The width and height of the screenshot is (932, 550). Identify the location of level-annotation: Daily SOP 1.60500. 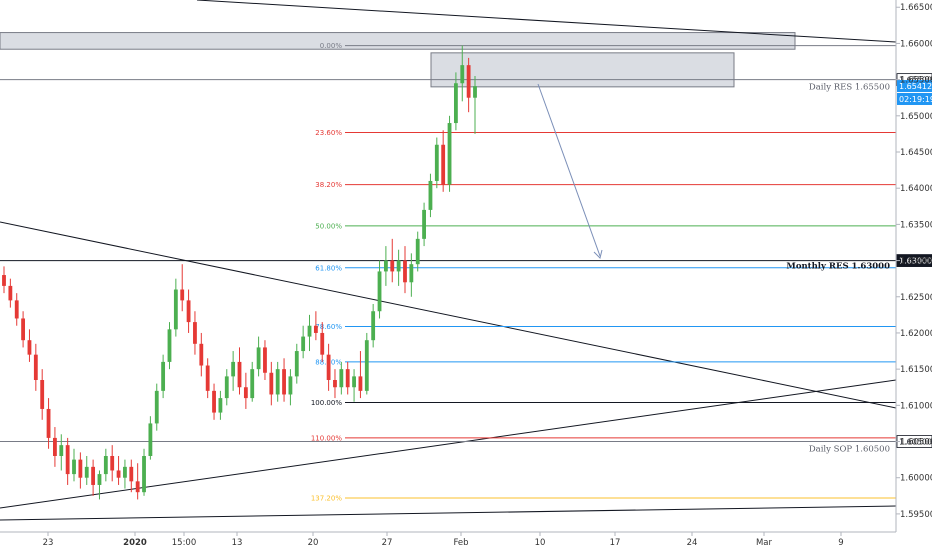
(849, 450).